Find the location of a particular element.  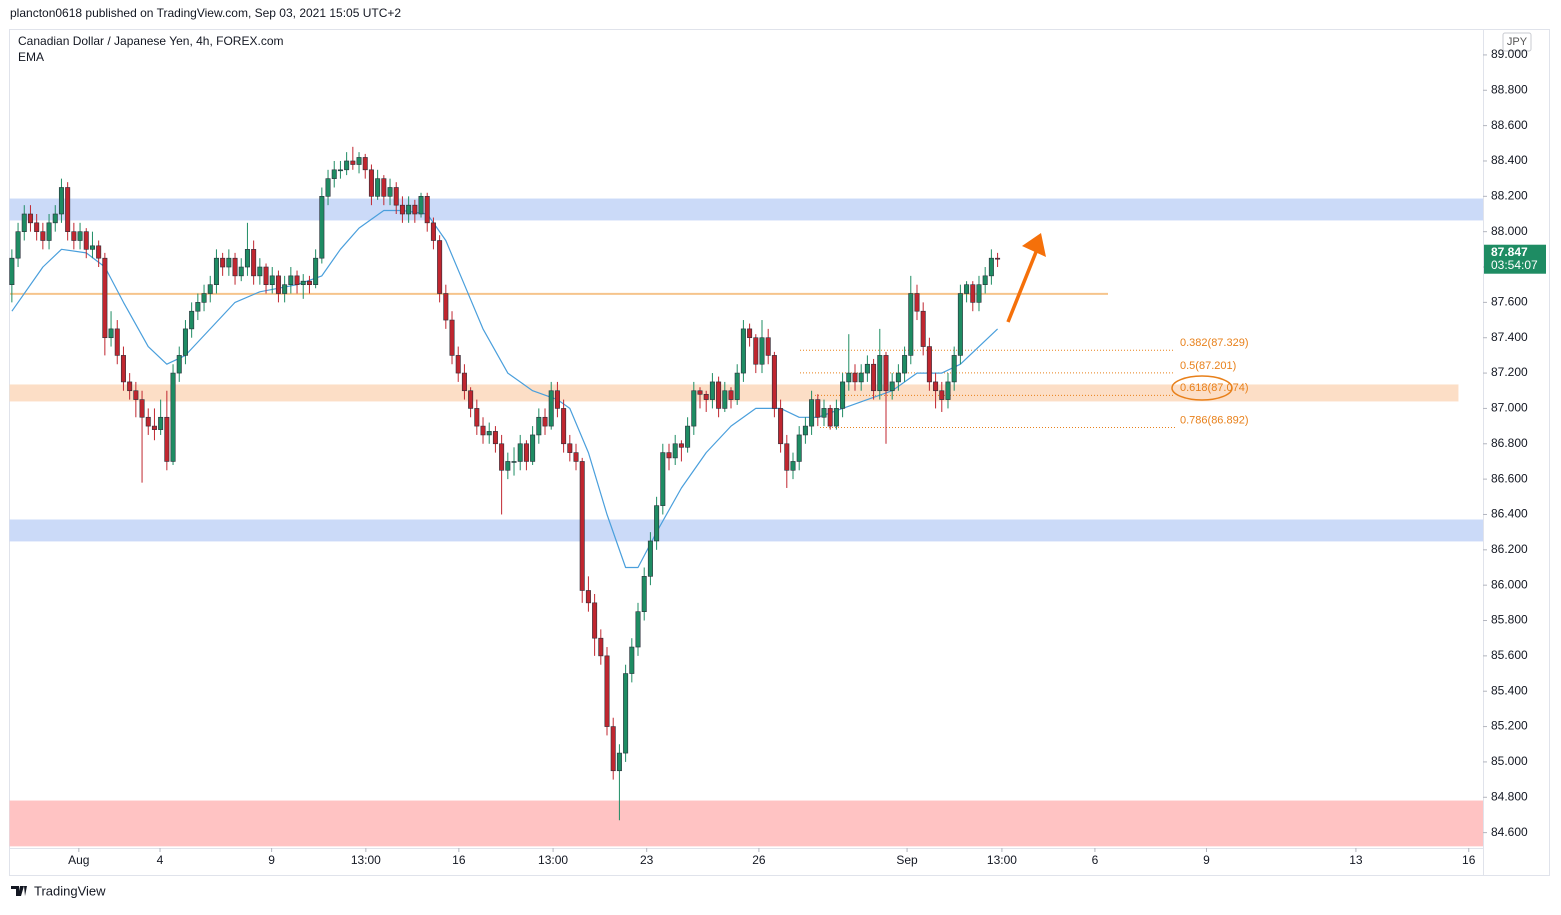

y-tick-label: 88.800 is located at coordinates (1509, 89).